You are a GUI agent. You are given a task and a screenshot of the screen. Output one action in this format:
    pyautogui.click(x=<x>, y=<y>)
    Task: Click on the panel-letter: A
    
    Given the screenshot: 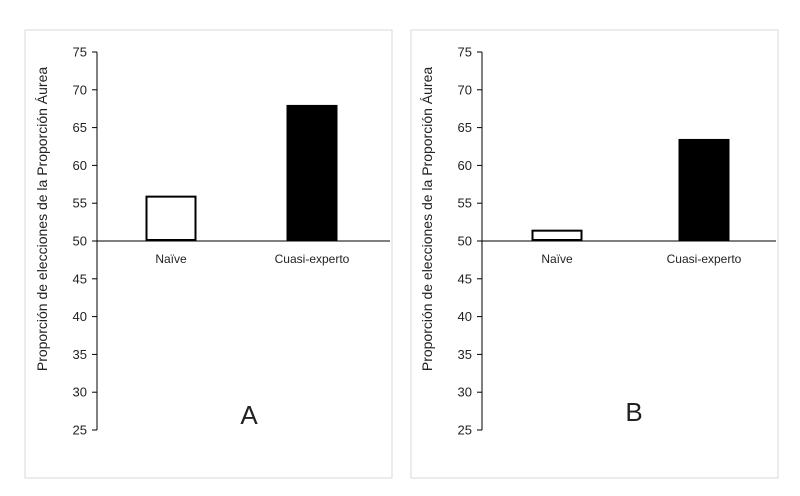 What is the action you would take?
    pyautogui.click(x=249, y=415)
    